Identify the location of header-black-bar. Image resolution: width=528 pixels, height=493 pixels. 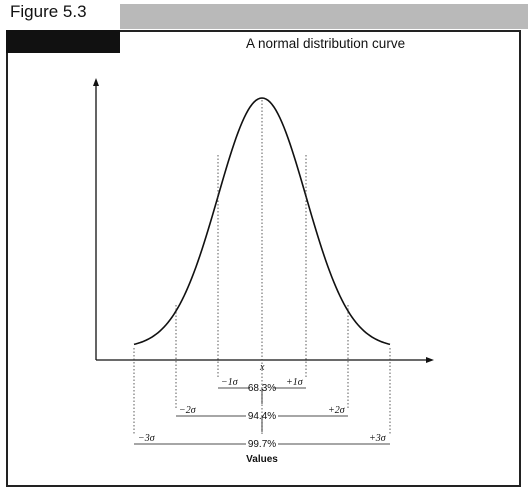
(63, 41).